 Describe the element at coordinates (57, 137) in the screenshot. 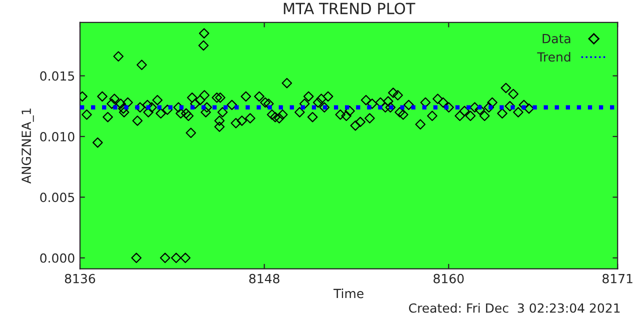

I see `y-tick-label: 0.010` at that location.